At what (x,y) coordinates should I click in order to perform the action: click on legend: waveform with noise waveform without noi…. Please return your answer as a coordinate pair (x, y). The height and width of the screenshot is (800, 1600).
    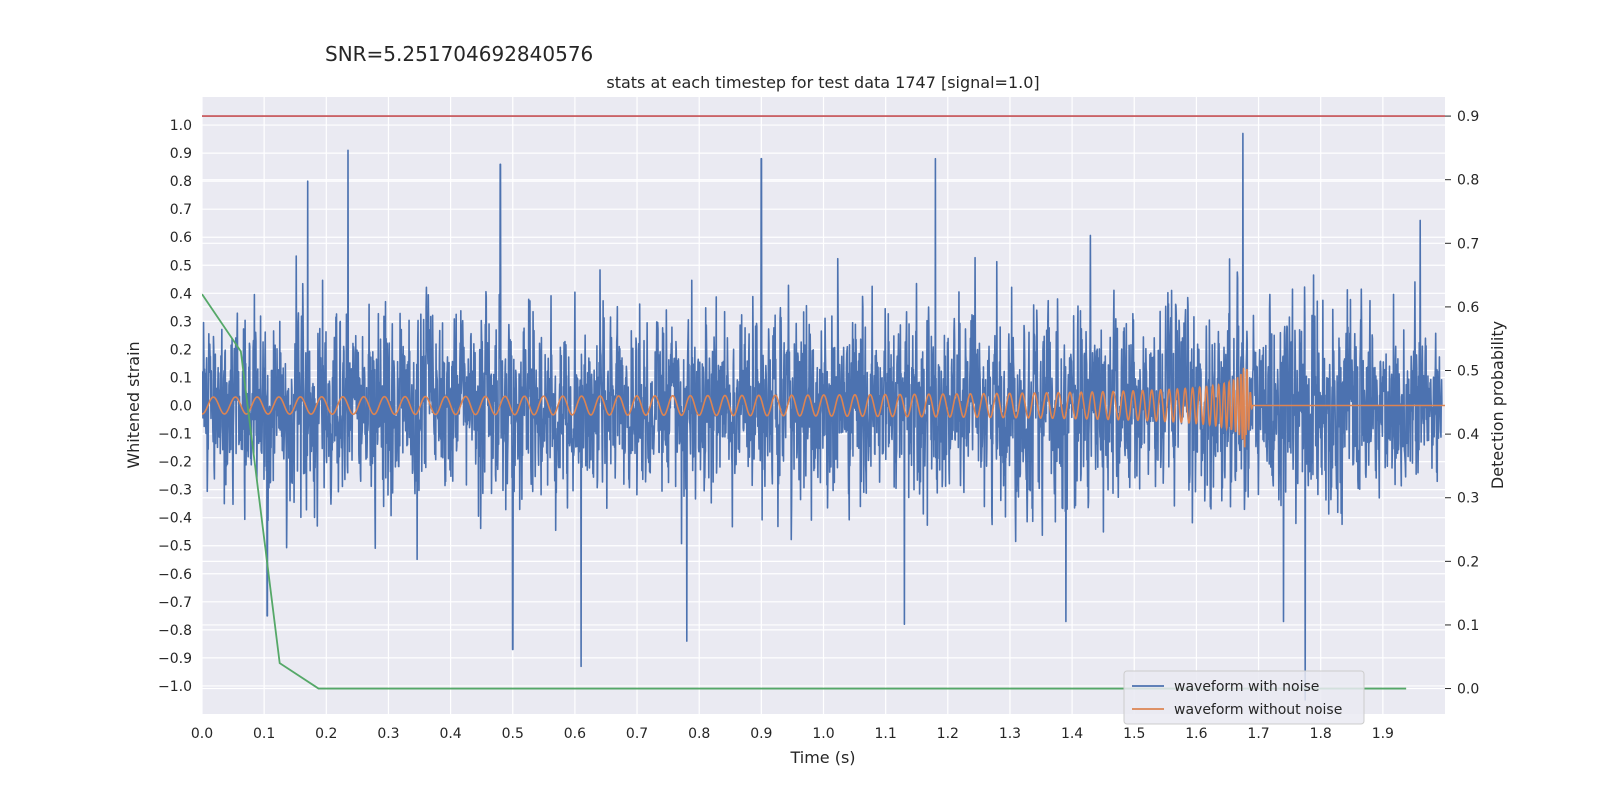
    Looking at the image, I should click on (1244, 697).